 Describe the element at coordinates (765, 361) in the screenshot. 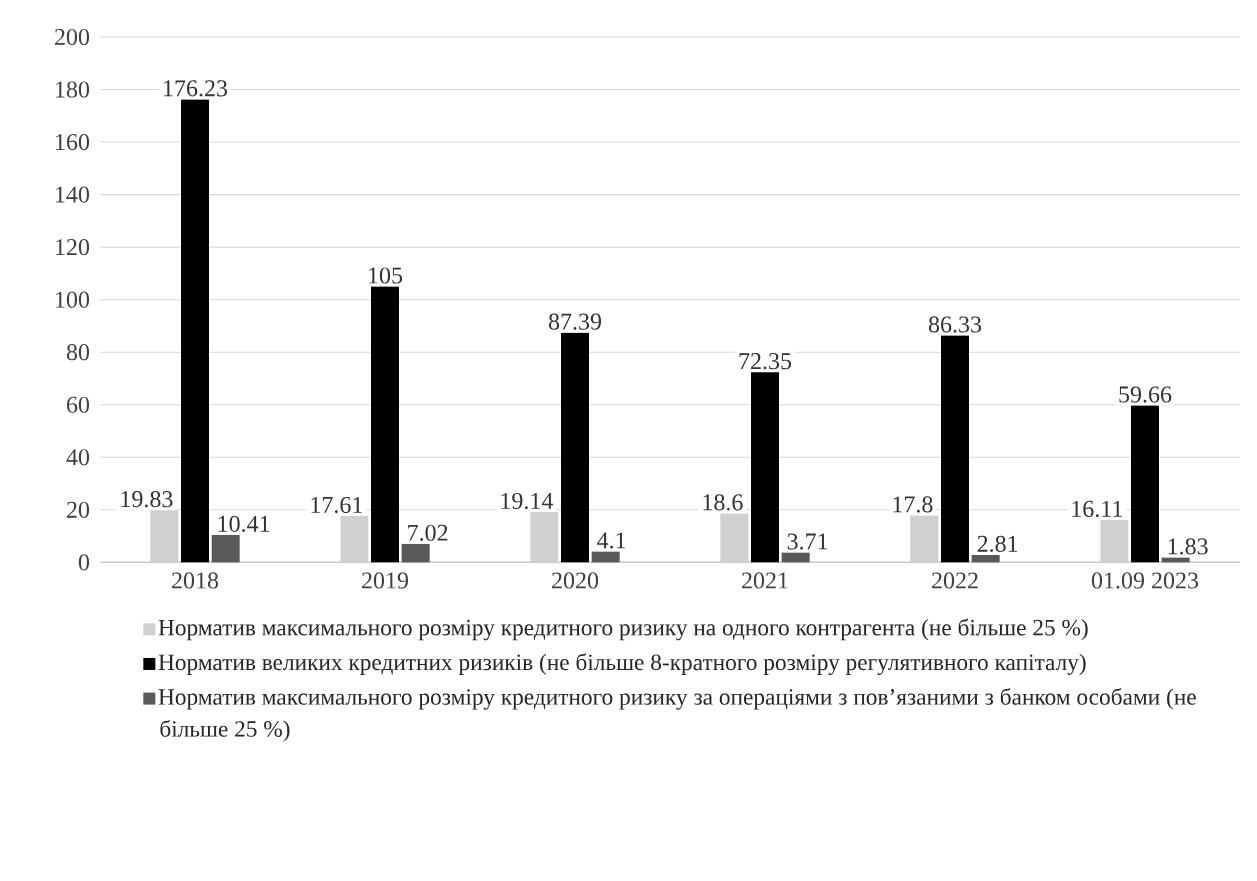

I see `data-label: 72.35` at that location.